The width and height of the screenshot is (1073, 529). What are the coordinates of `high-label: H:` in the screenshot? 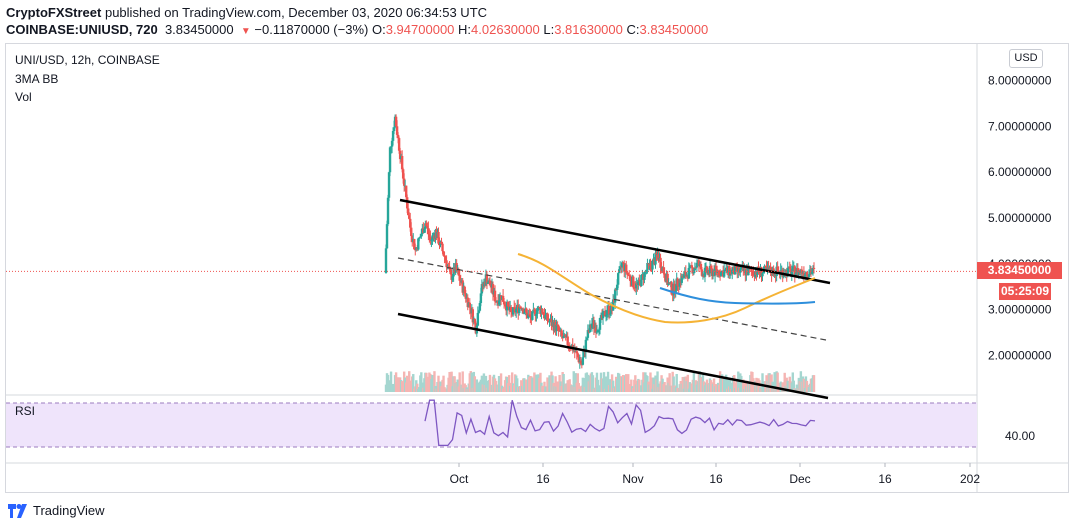 It's located at (465, 29).